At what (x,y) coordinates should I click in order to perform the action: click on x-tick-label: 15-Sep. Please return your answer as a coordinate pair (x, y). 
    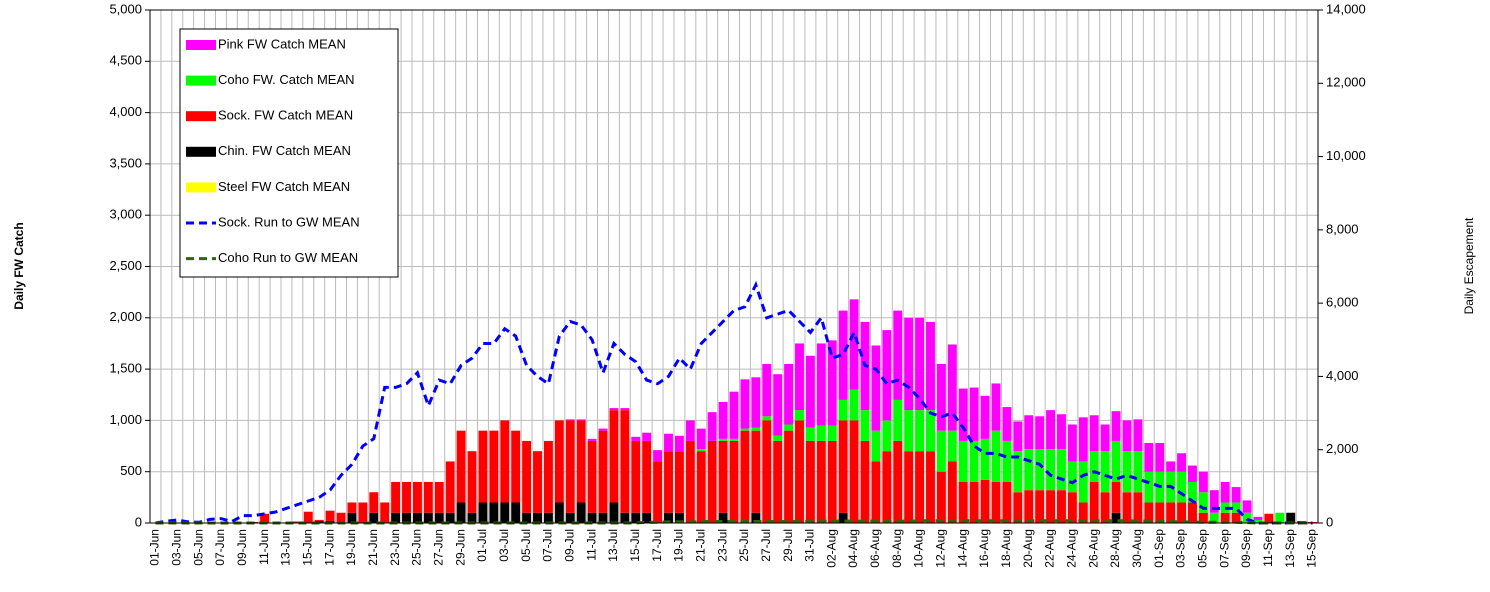
    Looking at the image, I should click on (1312, 548).